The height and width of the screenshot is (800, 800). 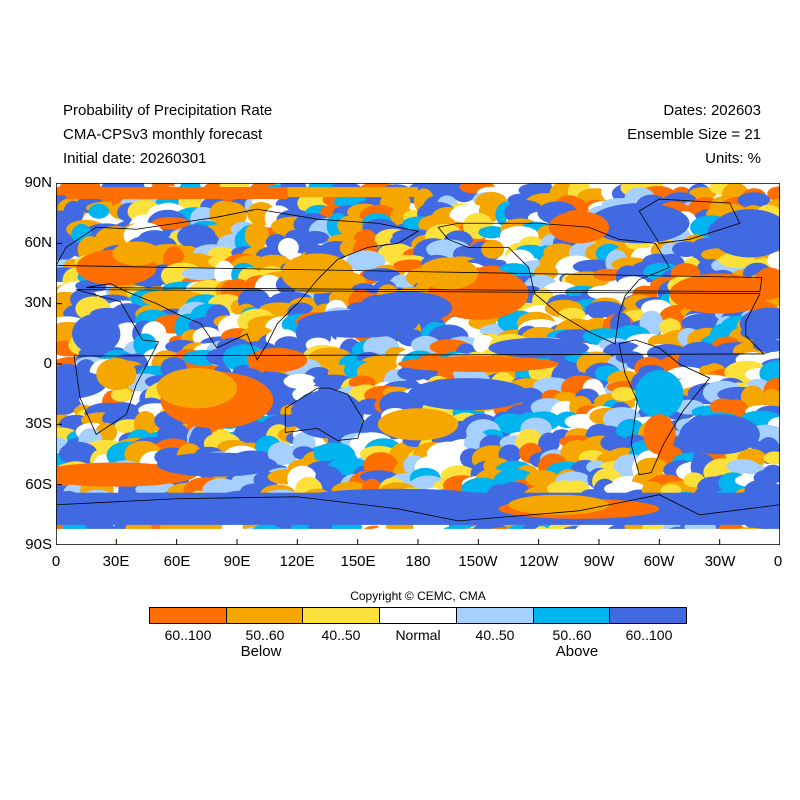 I want to click on lat-label-eq: 0, so click(x=47, y=363).